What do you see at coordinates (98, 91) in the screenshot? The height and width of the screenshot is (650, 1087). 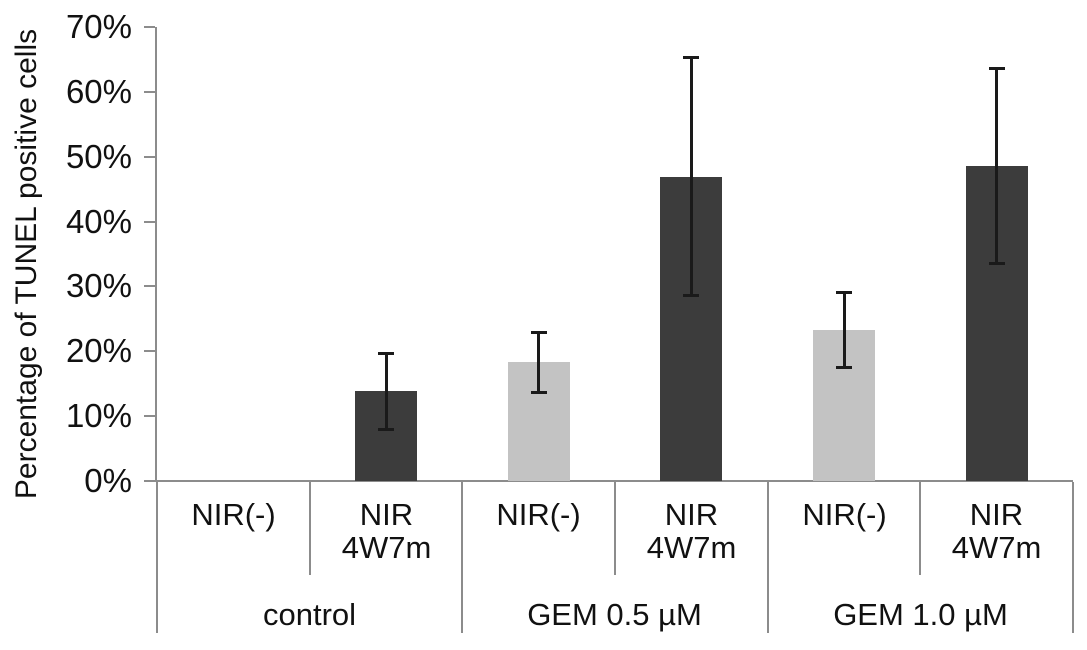 I see `y-tick-label: 60%` at bounding box center [98, 91].